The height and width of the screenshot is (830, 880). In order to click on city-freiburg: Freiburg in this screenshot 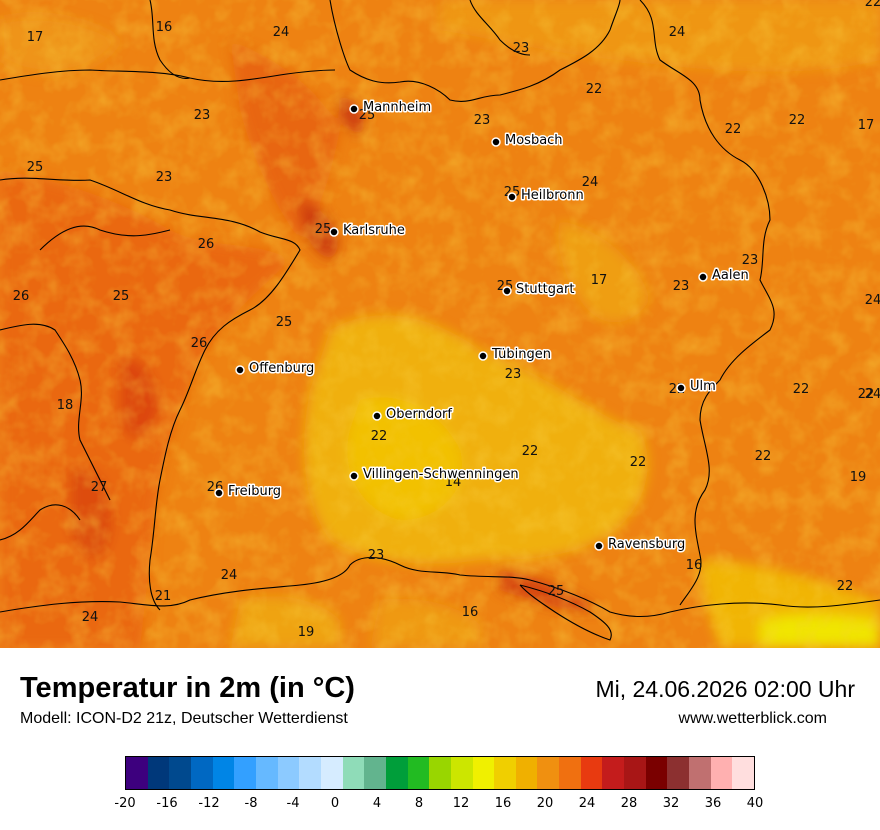, I will do `click(248, 492)`.